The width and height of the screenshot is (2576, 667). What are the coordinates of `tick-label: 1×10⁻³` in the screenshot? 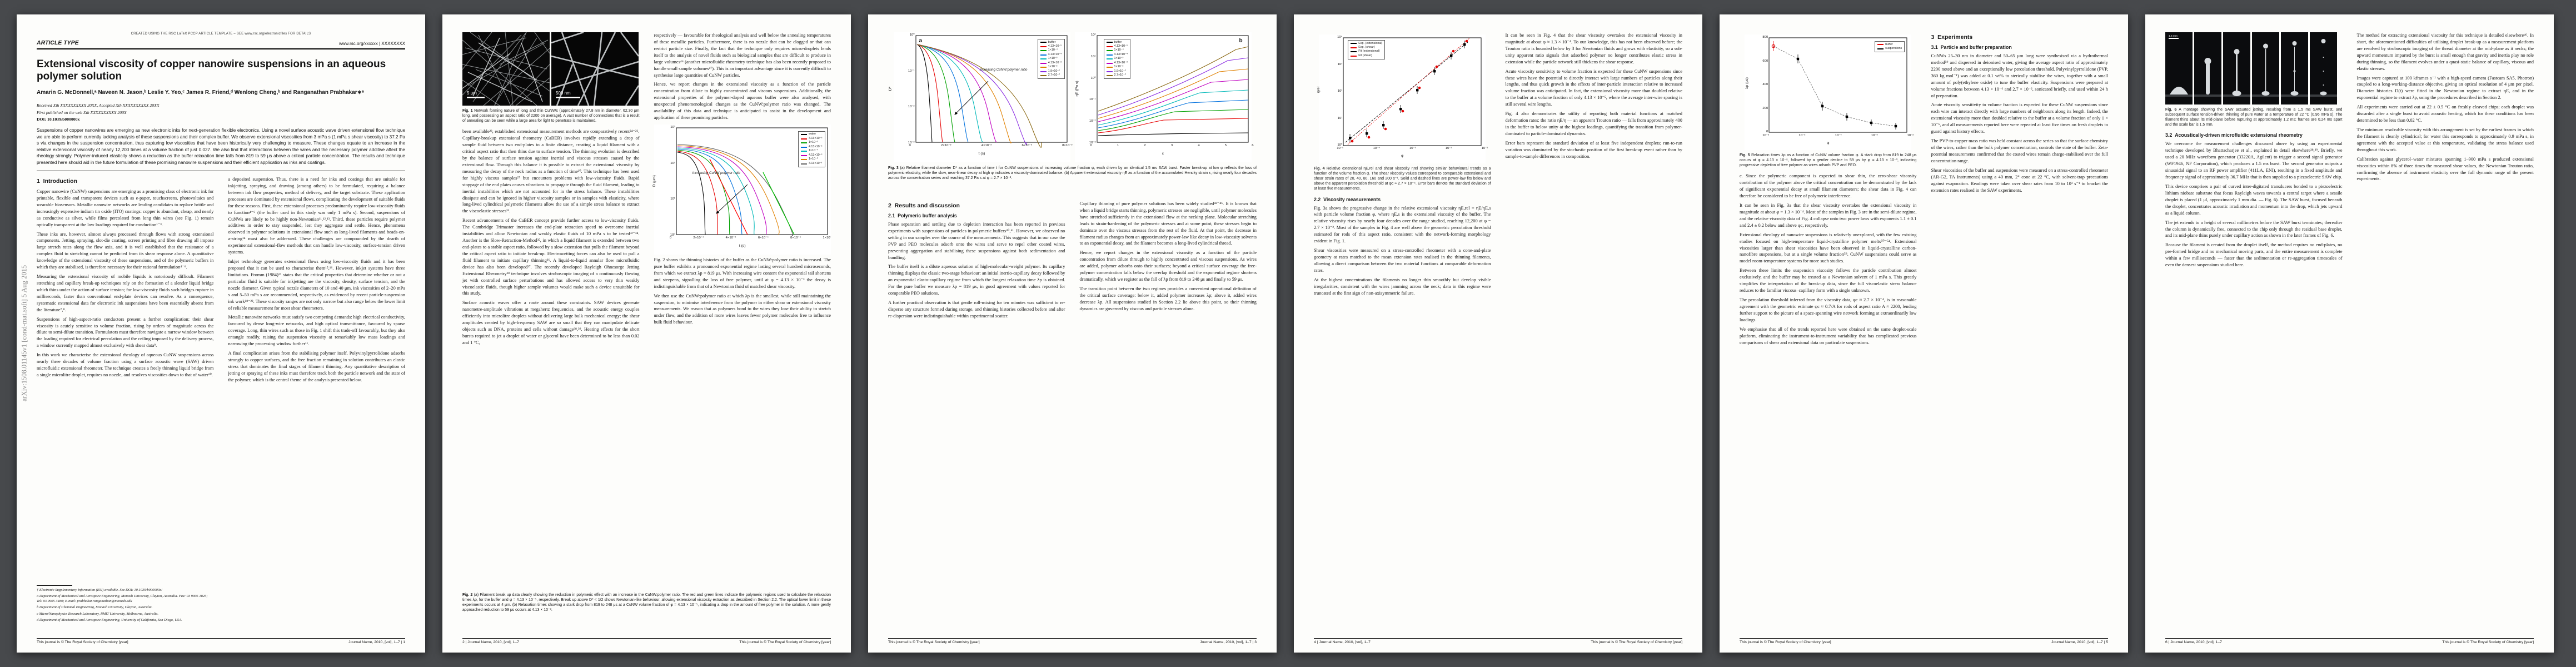 It's located at (827, 238).